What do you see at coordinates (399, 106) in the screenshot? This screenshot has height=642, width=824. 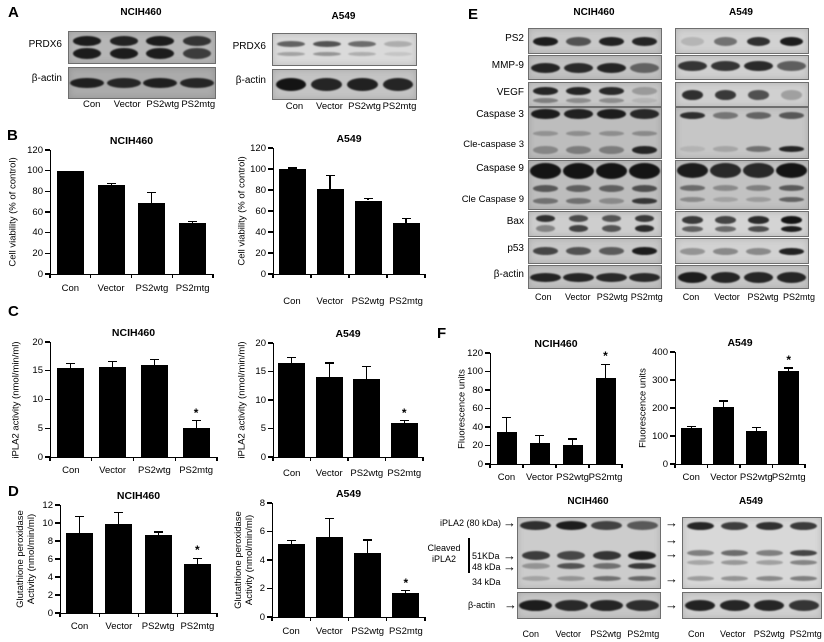 I see `lane-label: PS2mtg` at bounding box center [399, 106].